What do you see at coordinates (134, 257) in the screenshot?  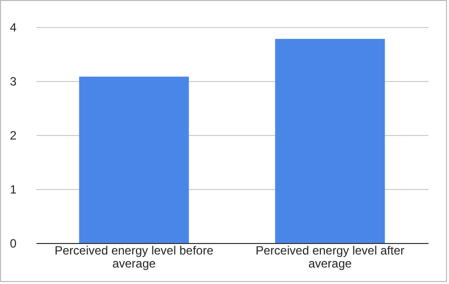 I see `x-tick-label: Perceived energy level before average` at bounding box center [134, 257].